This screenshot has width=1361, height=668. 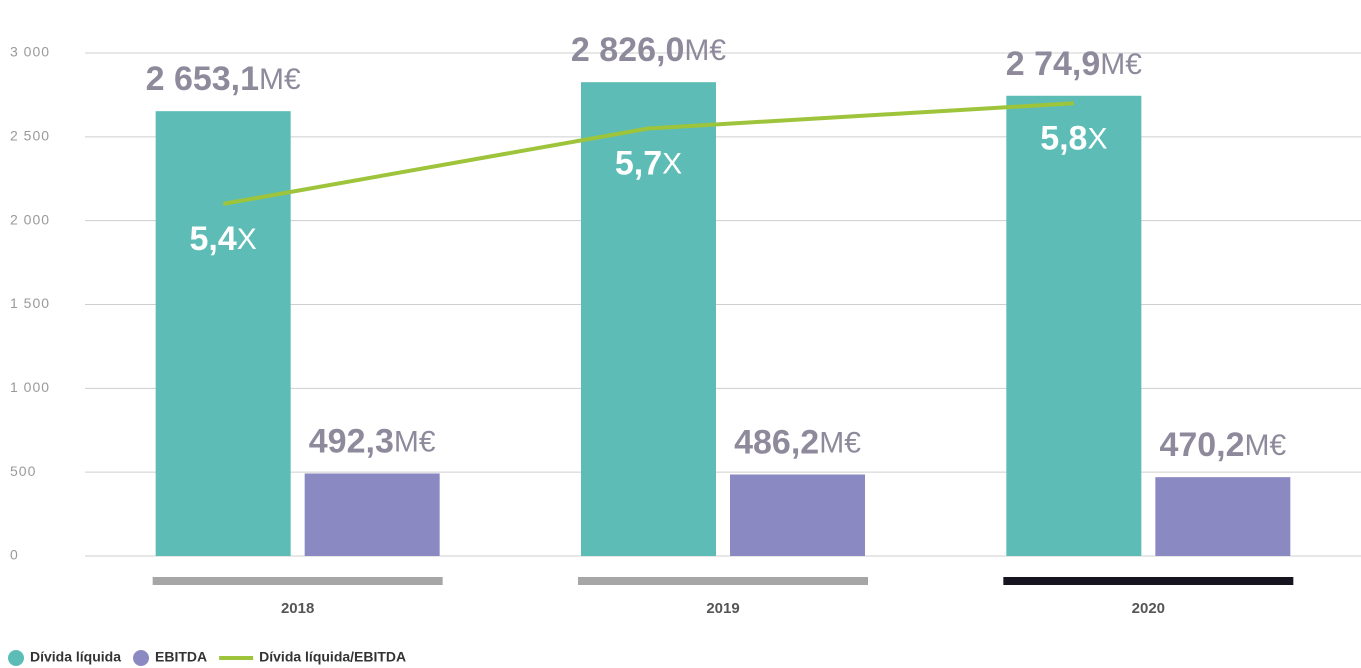 I want to click on value-label: 2 826,0M€, so click(x=648, y=50).